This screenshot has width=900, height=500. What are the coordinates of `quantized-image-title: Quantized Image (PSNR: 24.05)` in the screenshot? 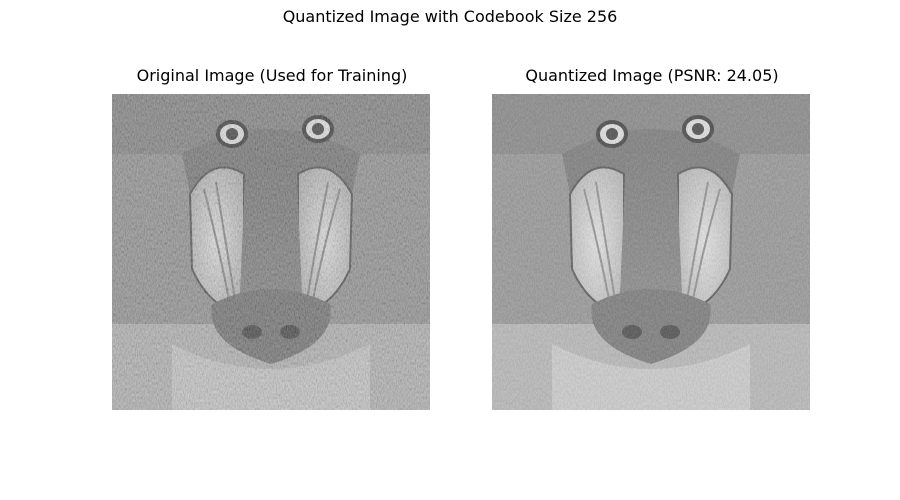 It's located at (652, 75).